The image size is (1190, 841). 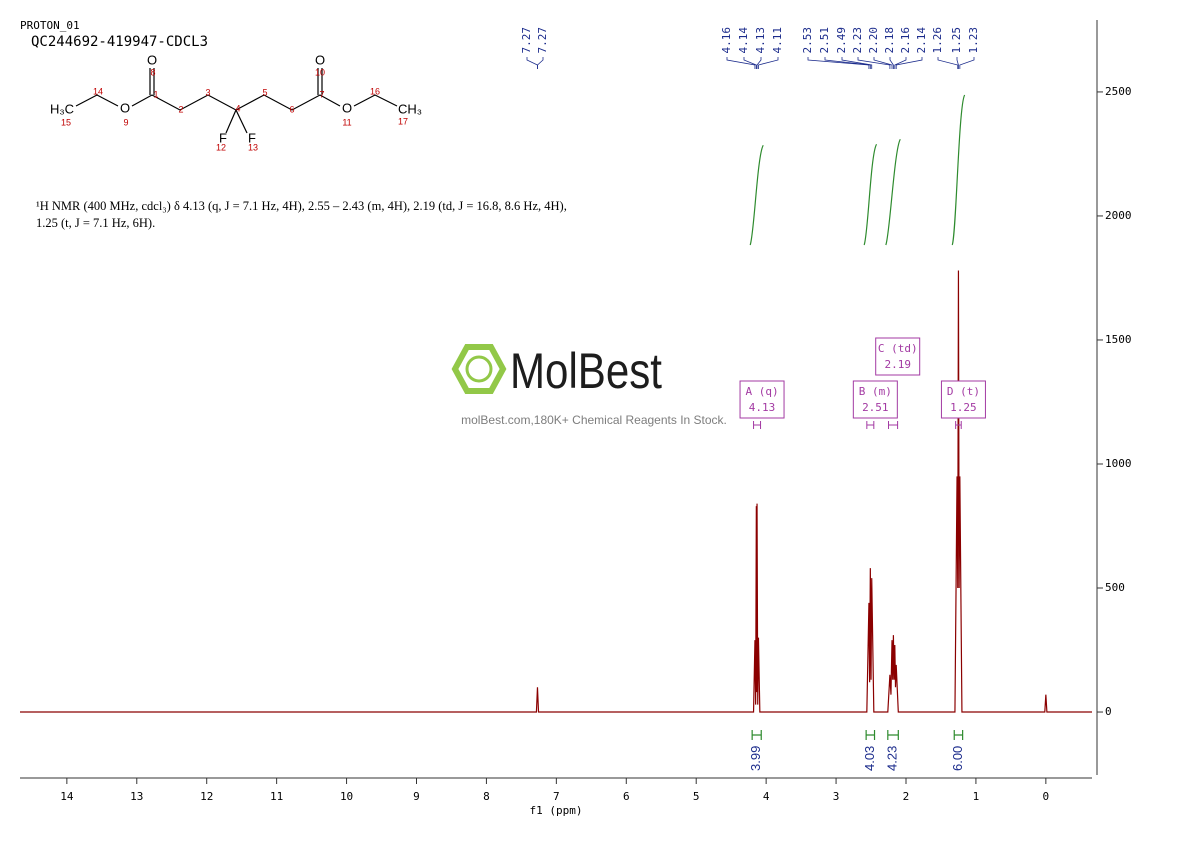 What do you see at coordinates (875, 407) in the screenshot?
I see `multiplet-shift: 2.51` at bounding box center [875, 407].